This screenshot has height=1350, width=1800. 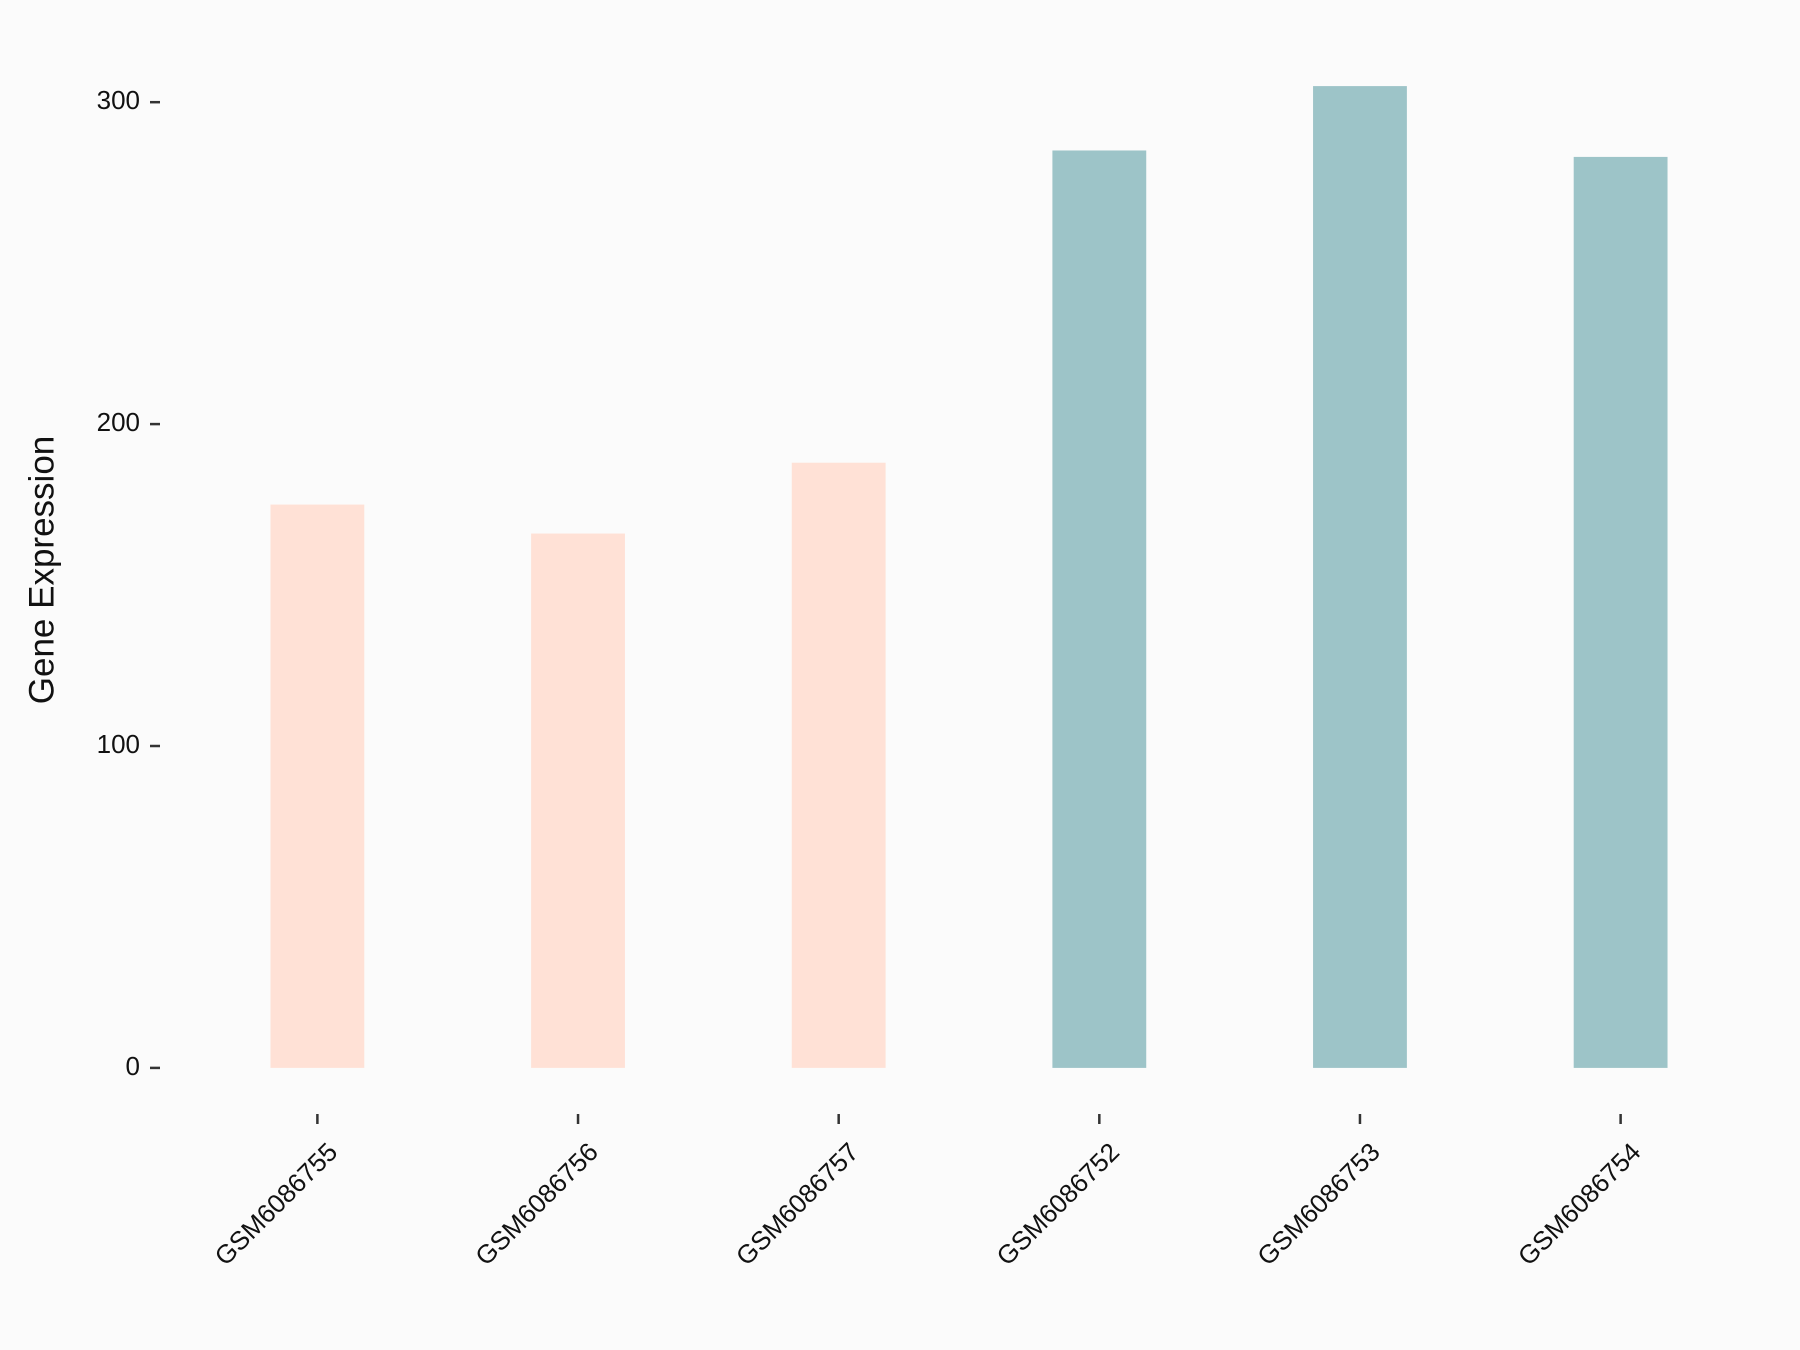 I want to click on y-tick-label: 200, so click(x=118, y=422).